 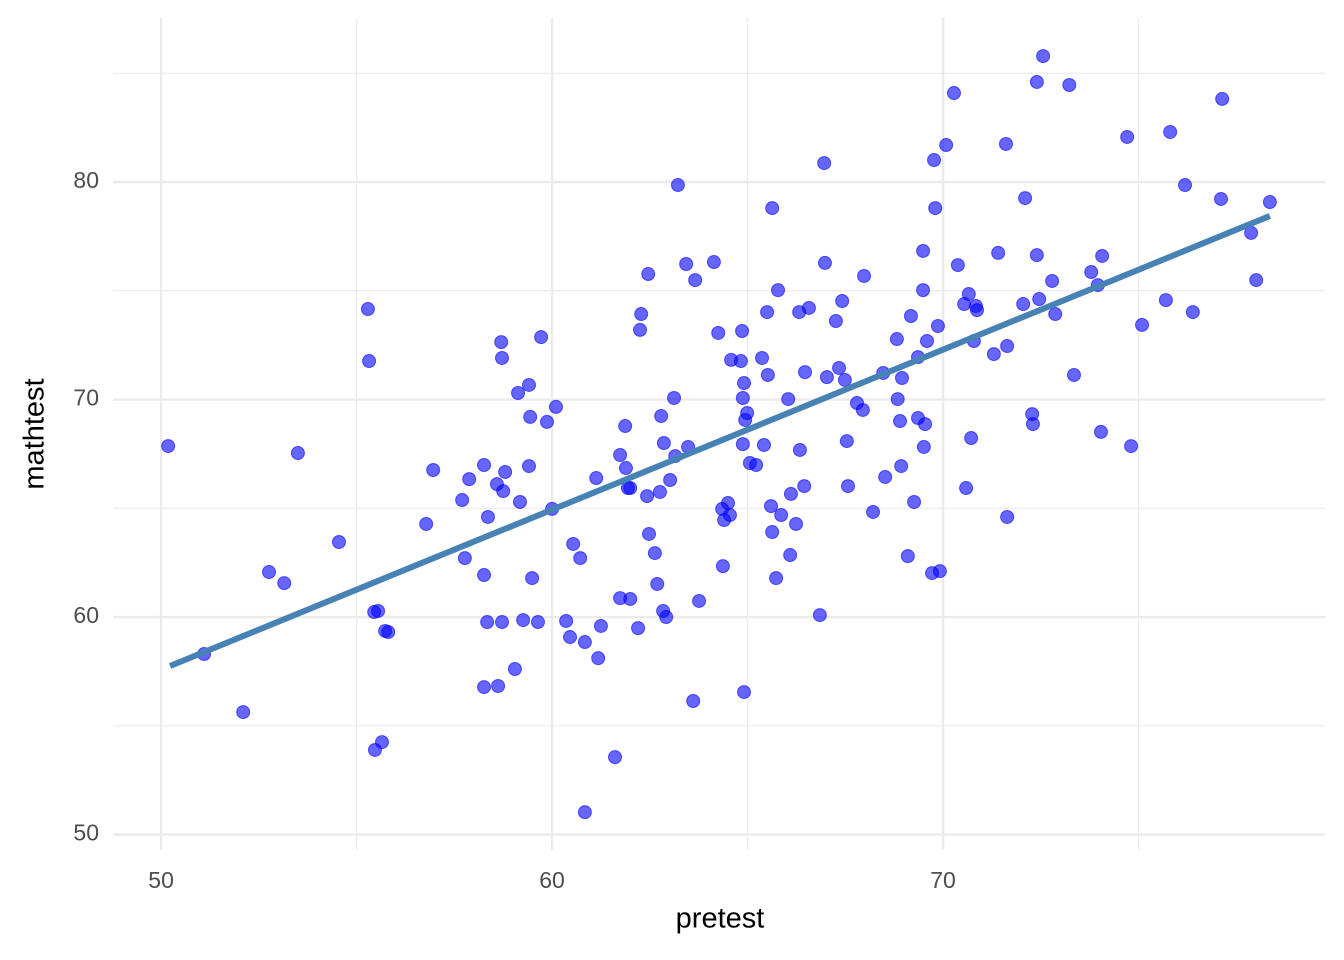 I want to click on x-tick-label: 70, so click(x=943, y=880).